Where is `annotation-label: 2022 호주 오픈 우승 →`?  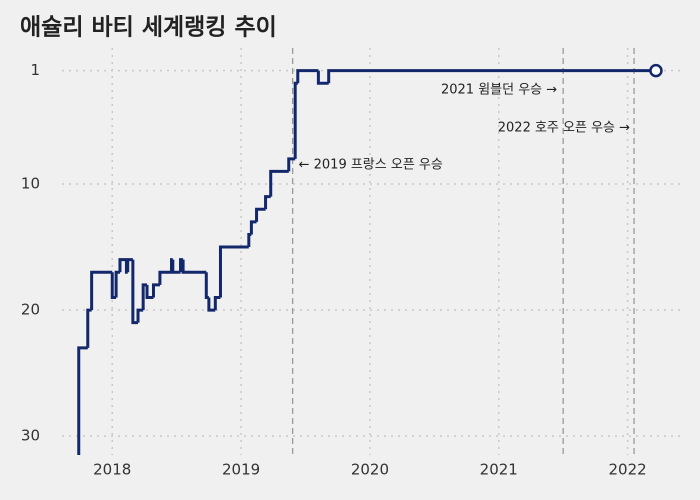
annotation-label: 2022 호주 오픈 우승 → is located at coordinates (564, 128).